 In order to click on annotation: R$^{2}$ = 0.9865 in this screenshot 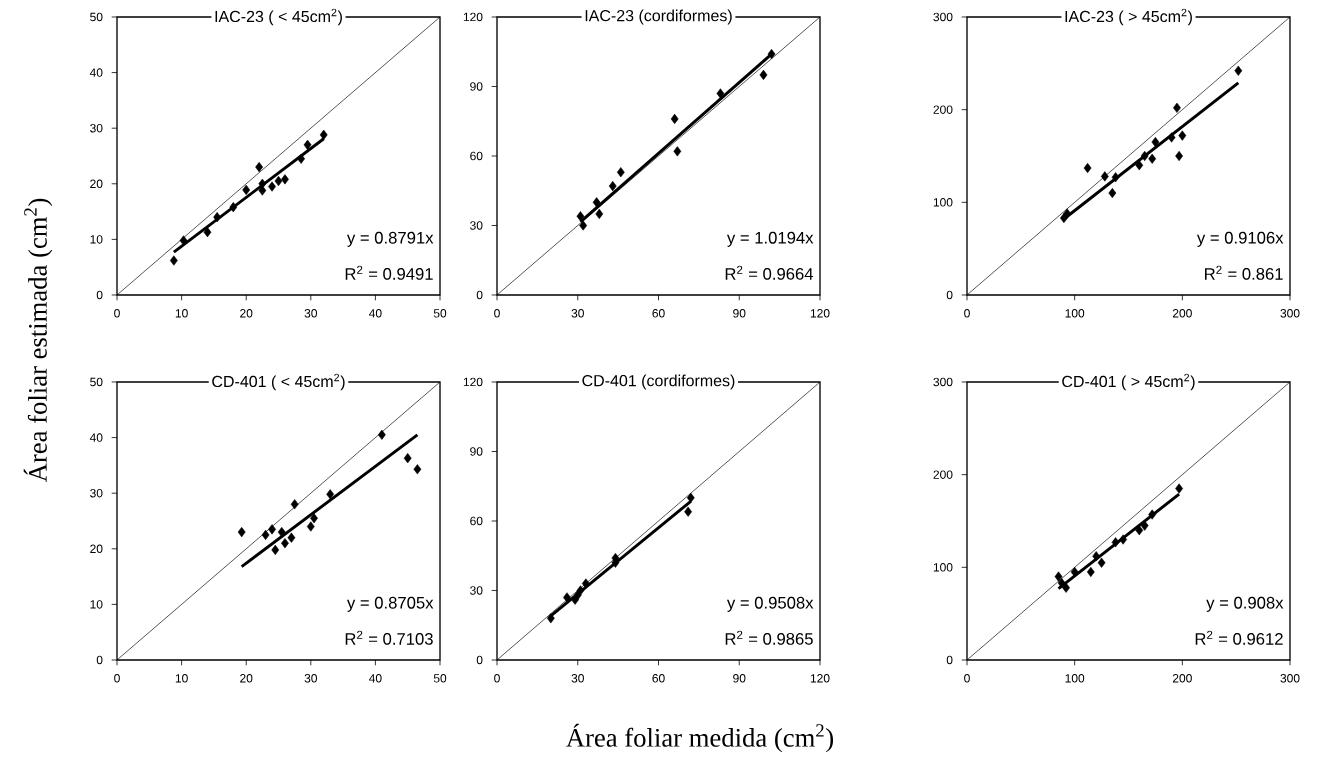, I will do `click(769, 637)`.